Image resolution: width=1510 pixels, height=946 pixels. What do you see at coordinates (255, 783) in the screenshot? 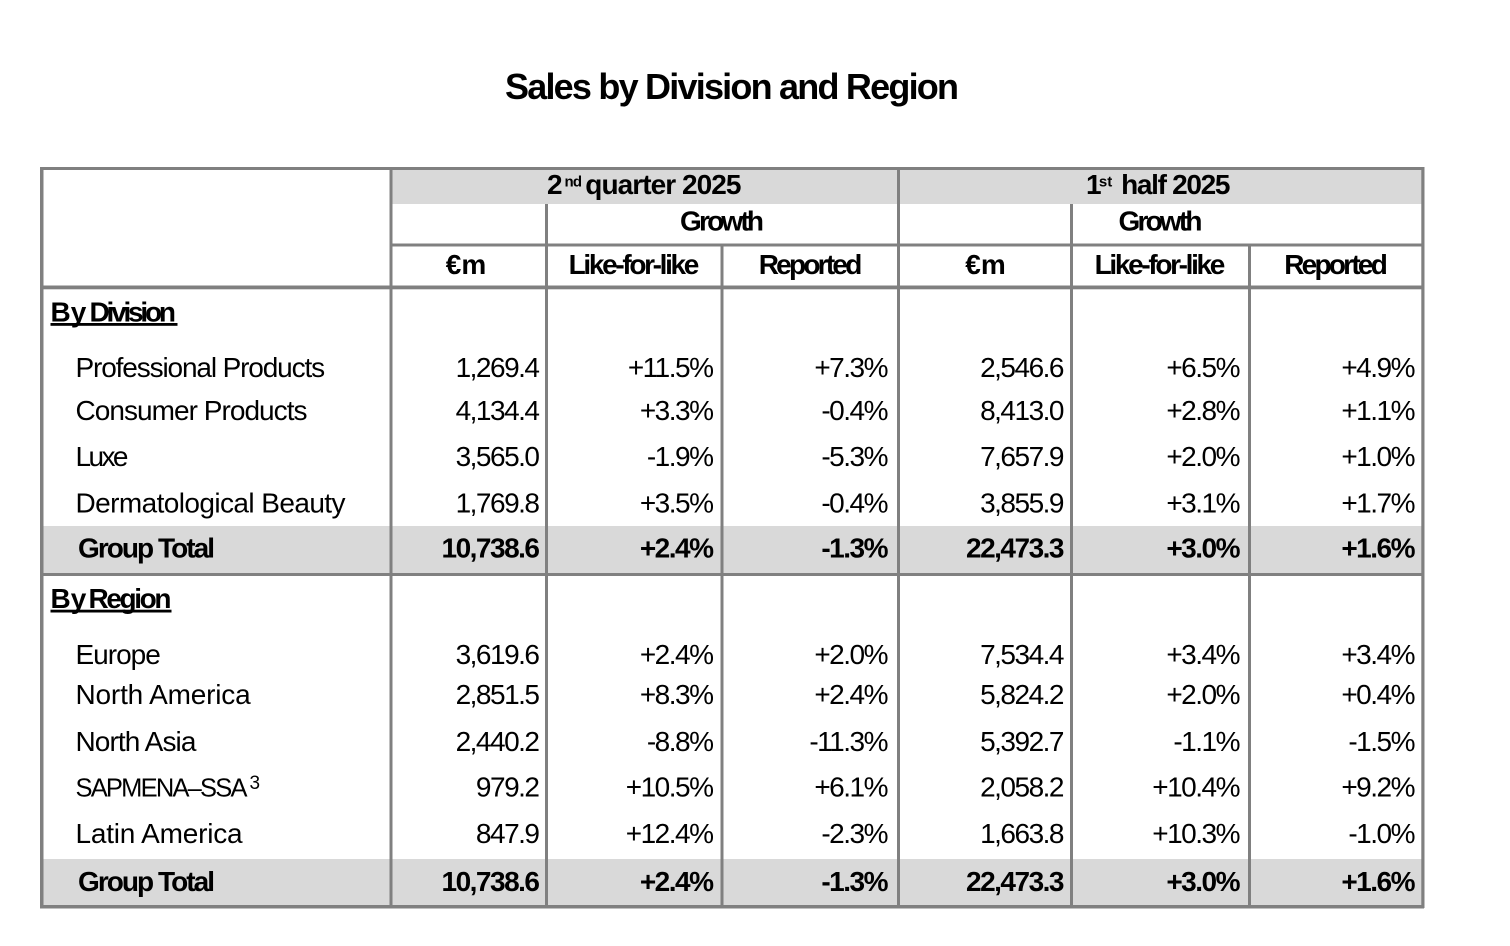
I see `svg-text: 3` at bounding box center [255, 783].